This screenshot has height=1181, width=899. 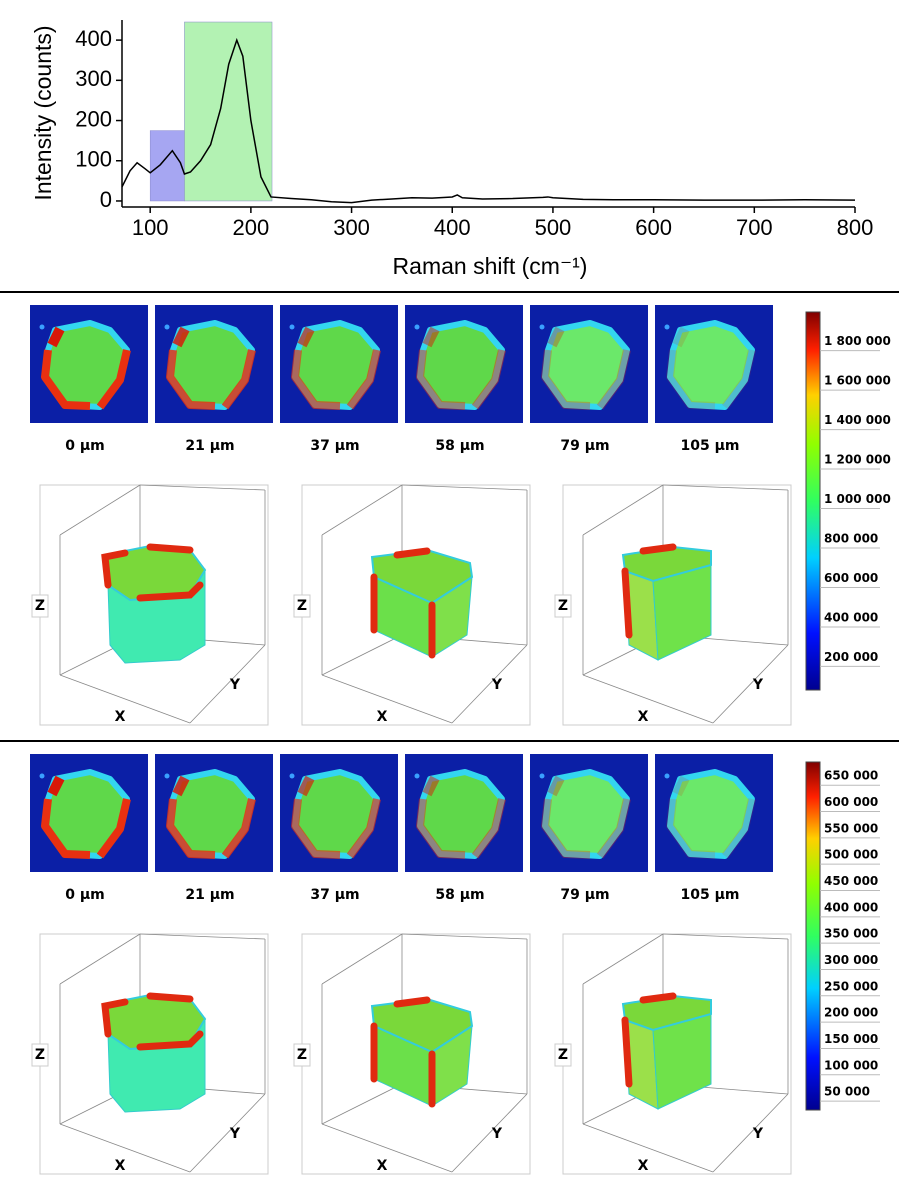 What do you see at coordinates (710, 895) in the screenshot?
I see `depth-label: 105 µm` at bounding box center [710, 895].